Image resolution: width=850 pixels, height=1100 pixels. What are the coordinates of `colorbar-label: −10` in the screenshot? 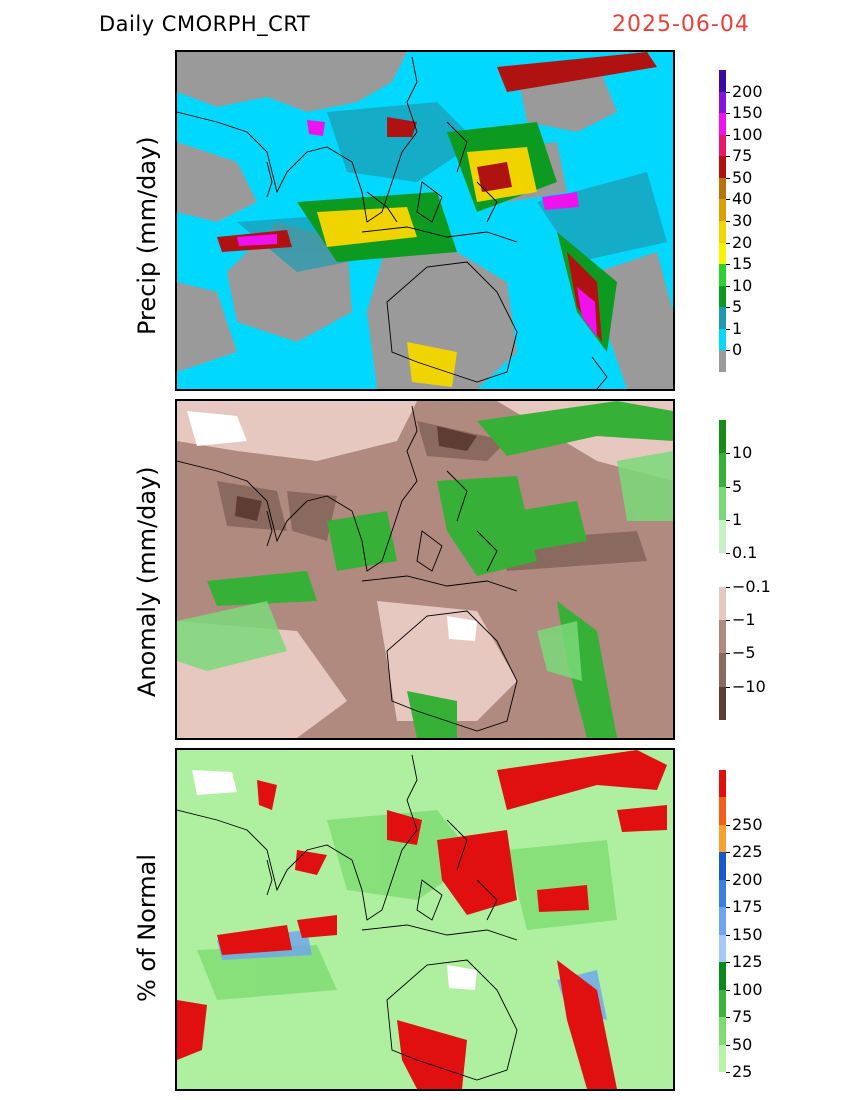 It's located at (749, 686).